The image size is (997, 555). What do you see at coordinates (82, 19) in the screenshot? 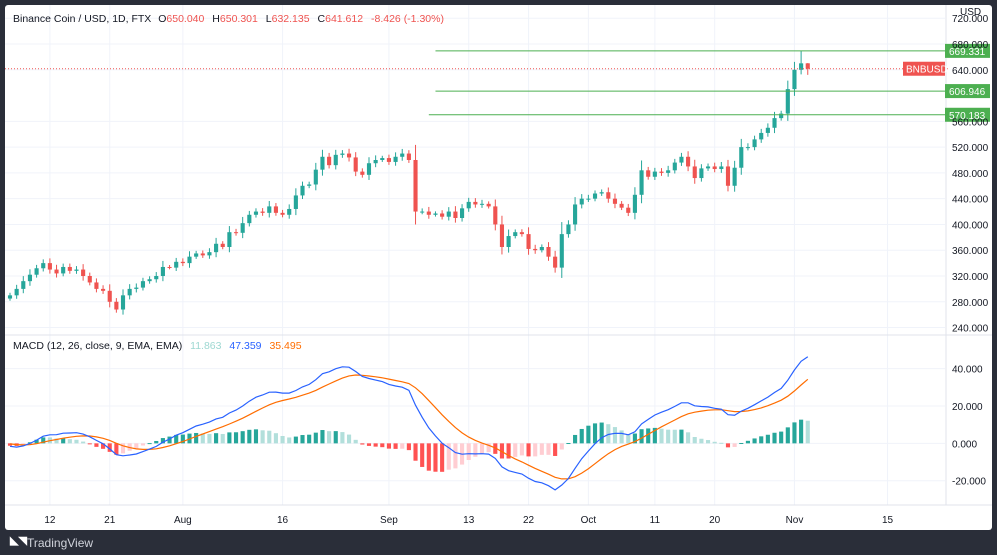
I see `symbol-title: Binance Coin / USD, 1D, FTX` at bounding box center [82, 19].